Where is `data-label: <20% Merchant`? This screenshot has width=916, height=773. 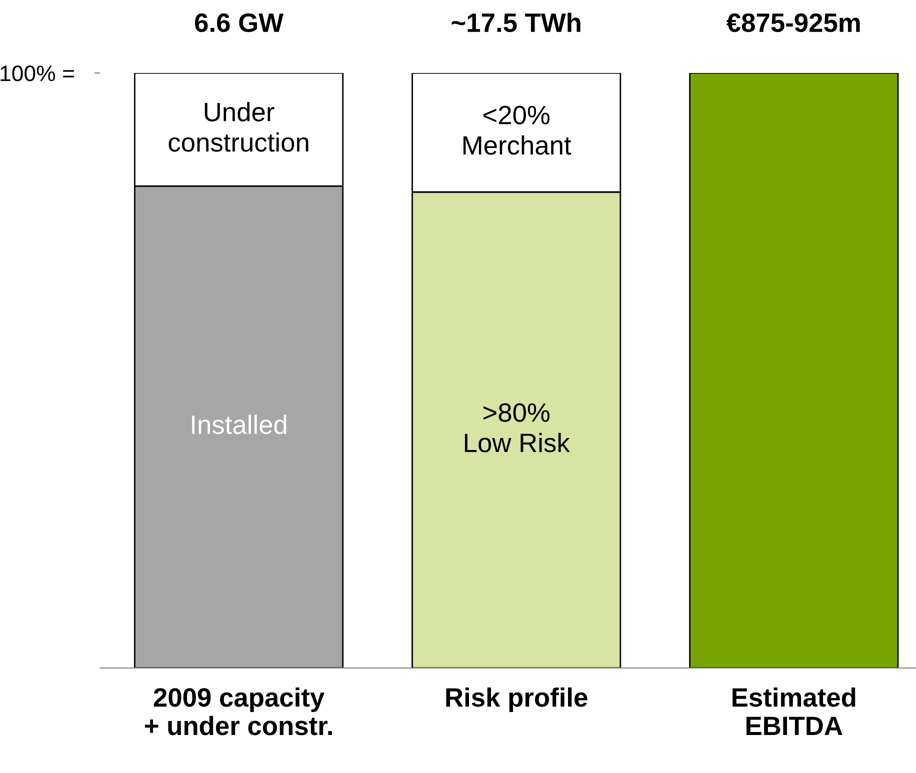
data-label: <20% Merchant is located at coordinates (517, 130).